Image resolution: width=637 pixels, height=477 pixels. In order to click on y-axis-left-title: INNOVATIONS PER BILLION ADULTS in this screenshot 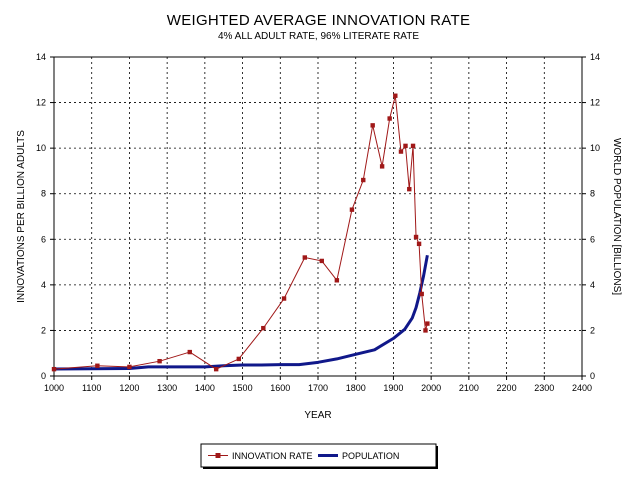, I will do `click(21, 216)`.